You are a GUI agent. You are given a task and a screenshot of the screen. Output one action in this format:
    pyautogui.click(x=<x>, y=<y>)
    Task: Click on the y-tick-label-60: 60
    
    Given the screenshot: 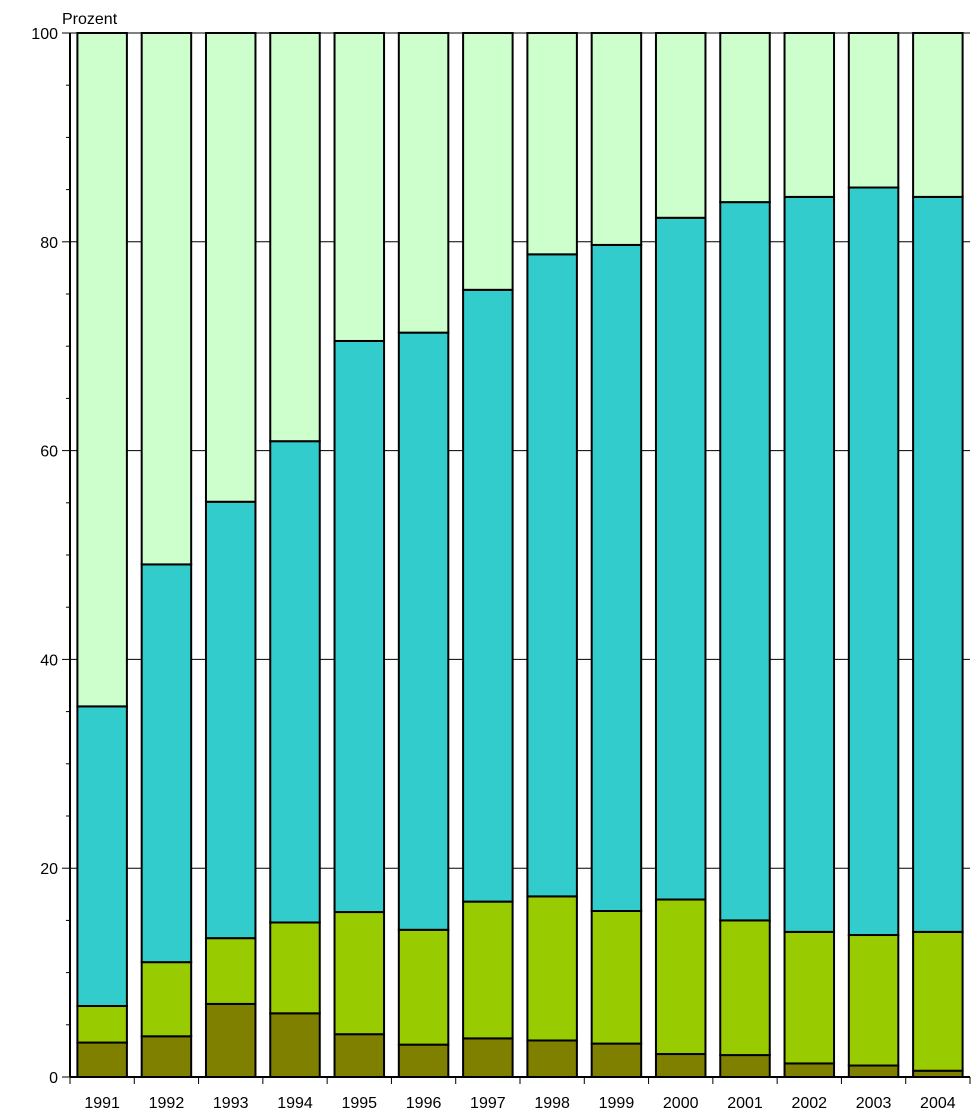 What is the action you would take?
    pyautogui.click(x=49, y=452)
    